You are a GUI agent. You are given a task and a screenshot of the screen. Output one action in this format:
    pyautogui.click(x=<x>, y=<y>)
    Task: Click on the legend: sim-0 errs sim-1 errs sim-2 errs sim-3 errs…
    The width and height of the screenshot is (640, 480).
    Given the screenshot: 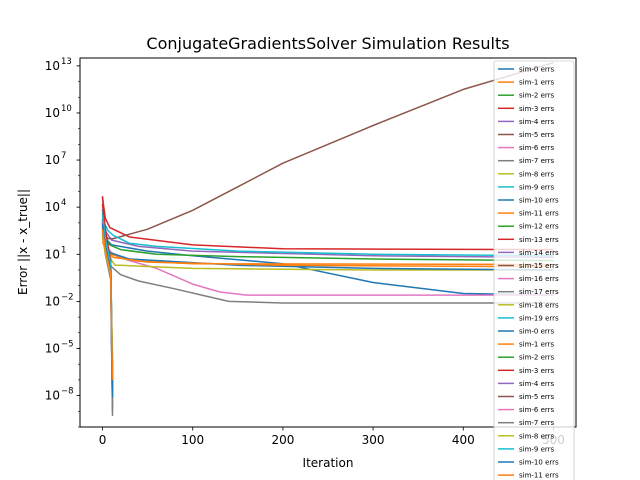 What is the action you would take?
    pyautogui.click(x=534, y=270)
    